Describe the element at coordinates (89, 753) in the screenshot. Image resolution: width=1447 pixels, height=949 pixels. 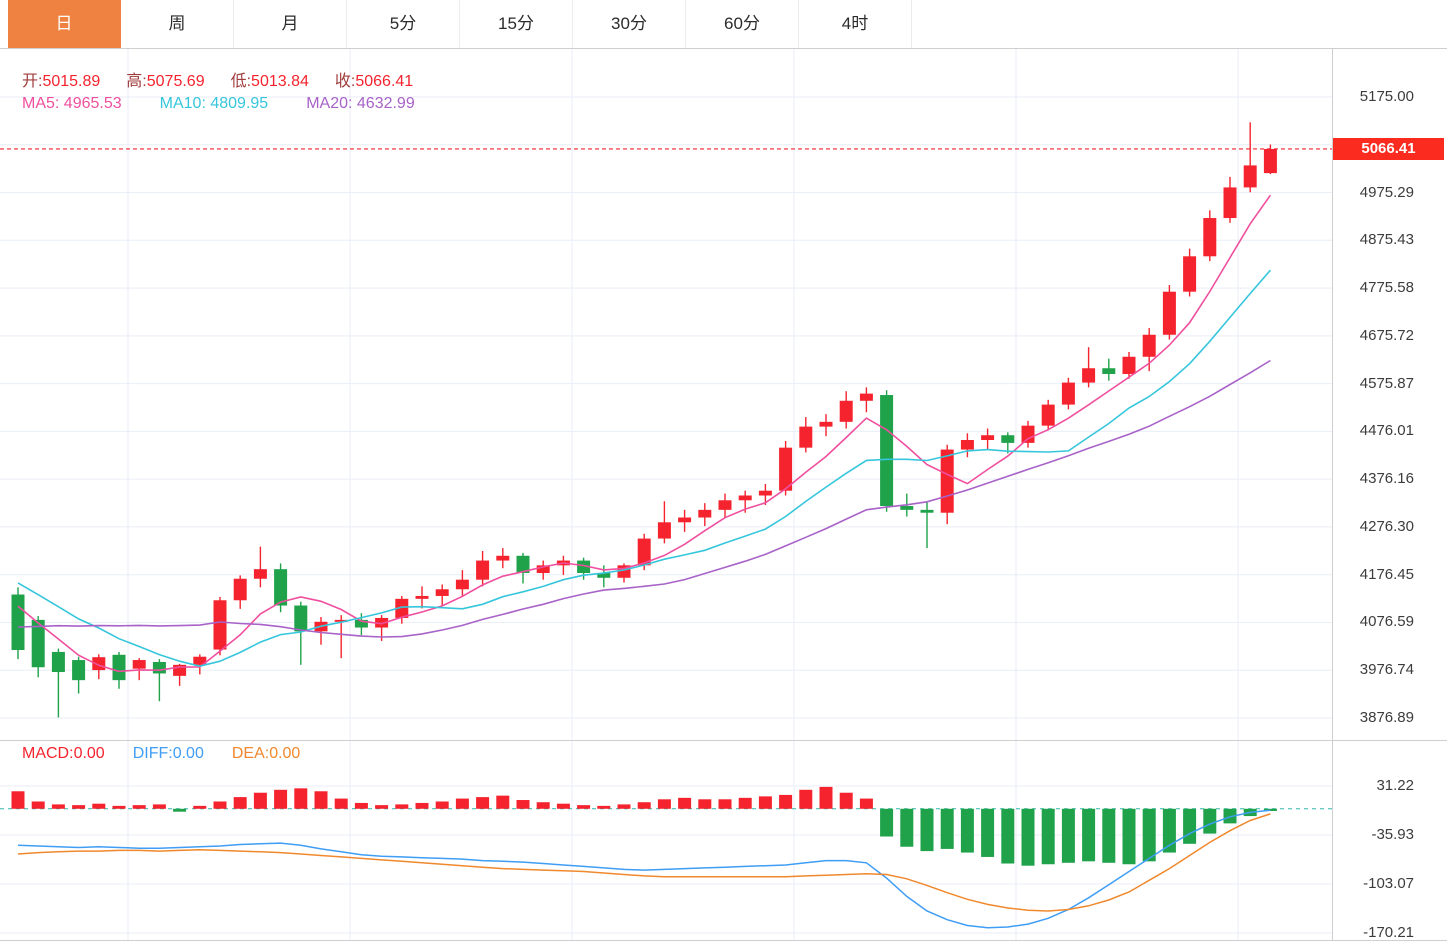
I see `macd-value: 0.00` at that location.